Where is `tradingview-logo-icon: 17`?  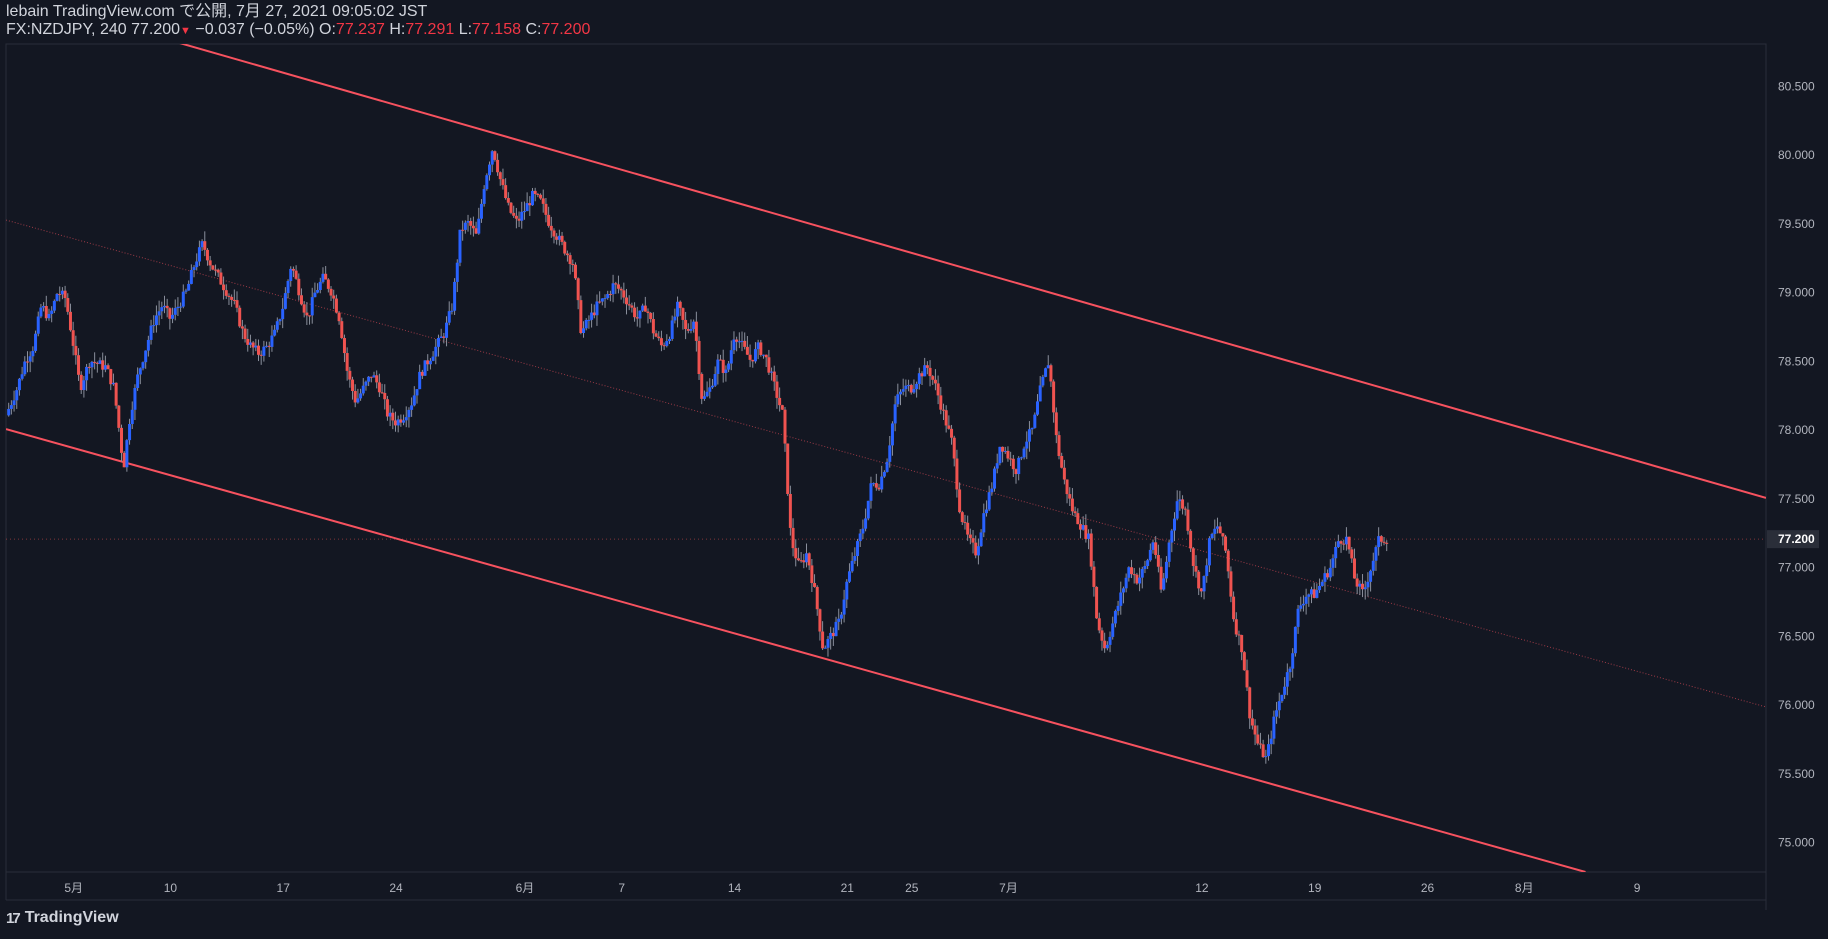
tradingview-logo-icon: 17 is located at coordinates (13, 918).